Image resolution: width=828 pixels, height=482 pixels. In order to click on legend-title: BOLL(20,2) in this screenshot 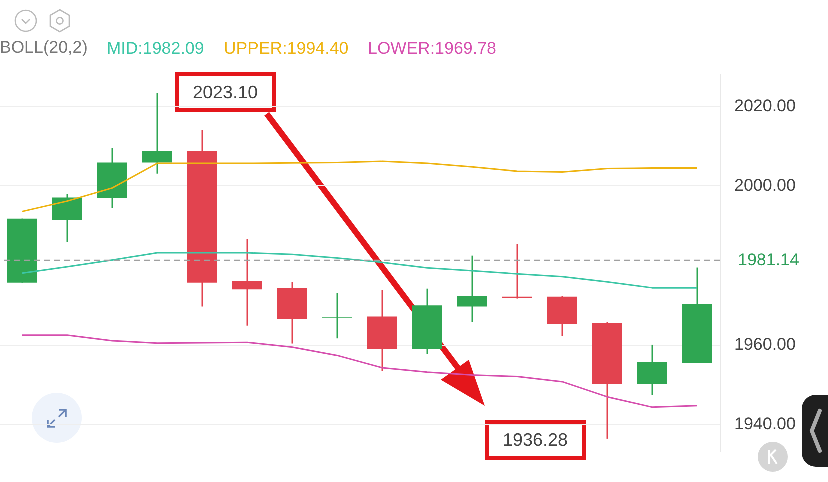, I will do `click(44, 47)`.